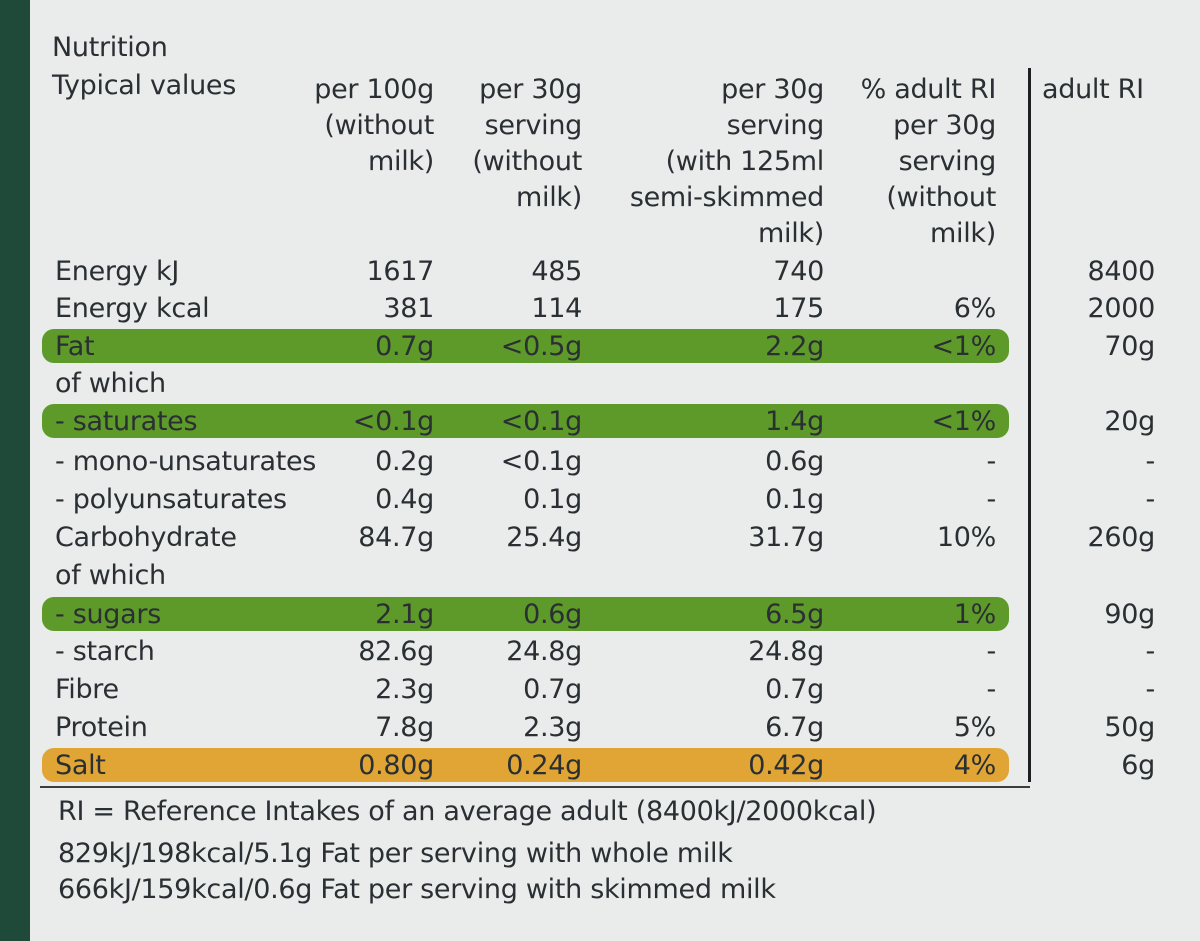 This screenshot has width=1200, height=941. What do you see at coordinates (966, 537) in the screenshot?
I see `cell-percent-ri: 10%` at bounding box center [966, 537].